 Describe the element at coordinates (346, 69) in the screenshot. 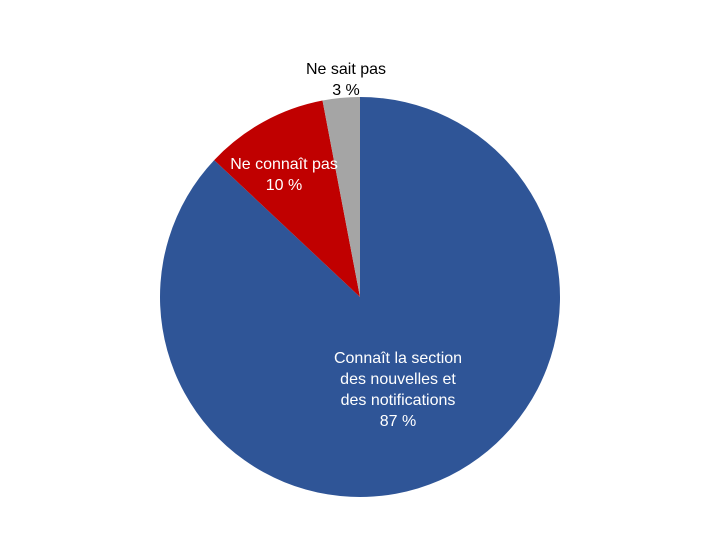

I see `label-line: Ne sait pas` at that location.